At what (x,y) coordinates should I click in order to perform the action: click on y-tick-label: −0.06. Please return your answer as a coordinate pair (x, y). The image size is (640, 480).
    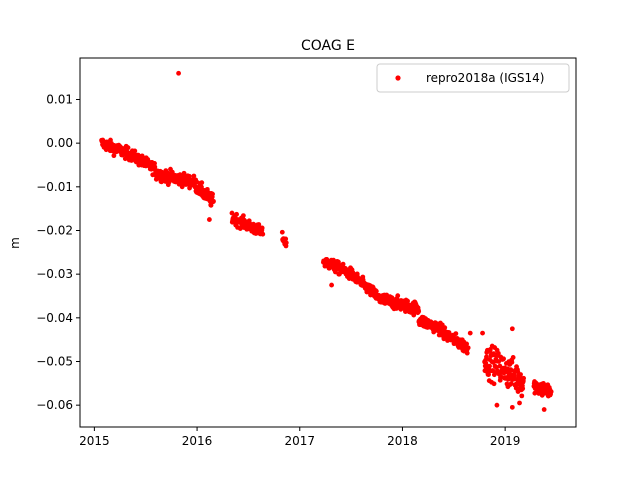
    Looking at the image, I should click on (54, 405).